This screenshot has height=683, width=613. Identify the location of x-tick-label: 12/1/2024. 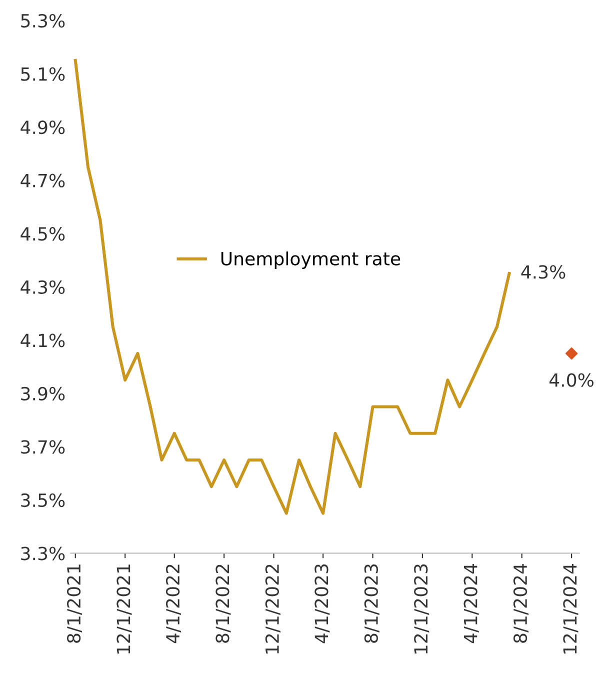
(570, 609).